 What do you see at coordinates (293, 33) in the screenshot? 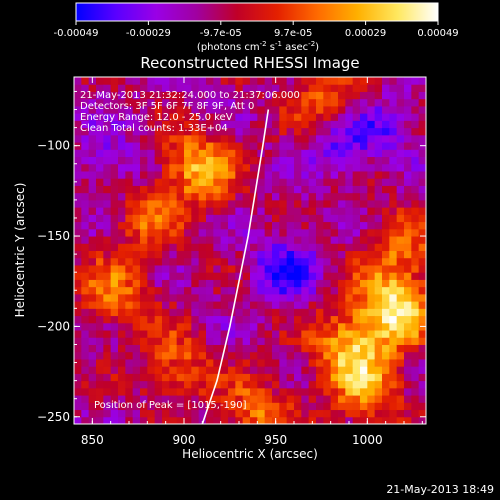
I see `colorbar-tick-label: 9.7e-05` at bounding box center [293, 33].